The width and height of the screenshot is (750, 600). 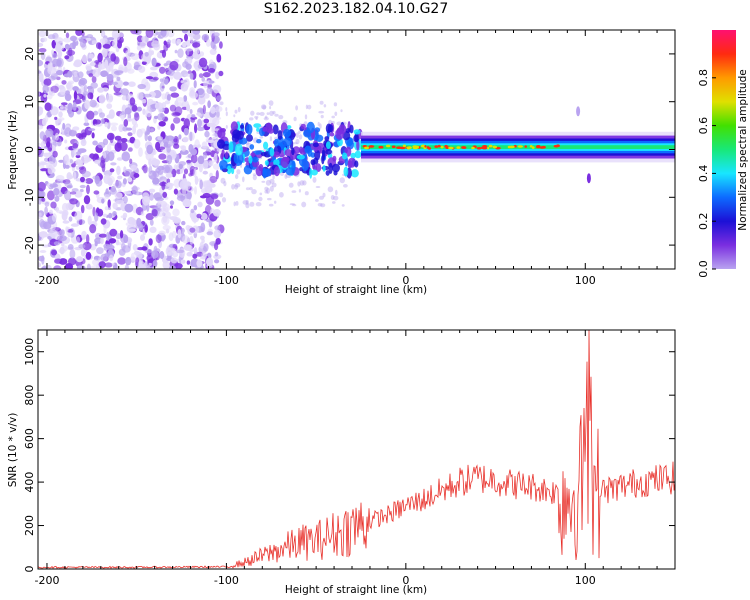 What do you see at coordinates (29, 149) in the screenshot?
I see `spectrogram-y-tick-label: 0` at bounding box center [29, 149].